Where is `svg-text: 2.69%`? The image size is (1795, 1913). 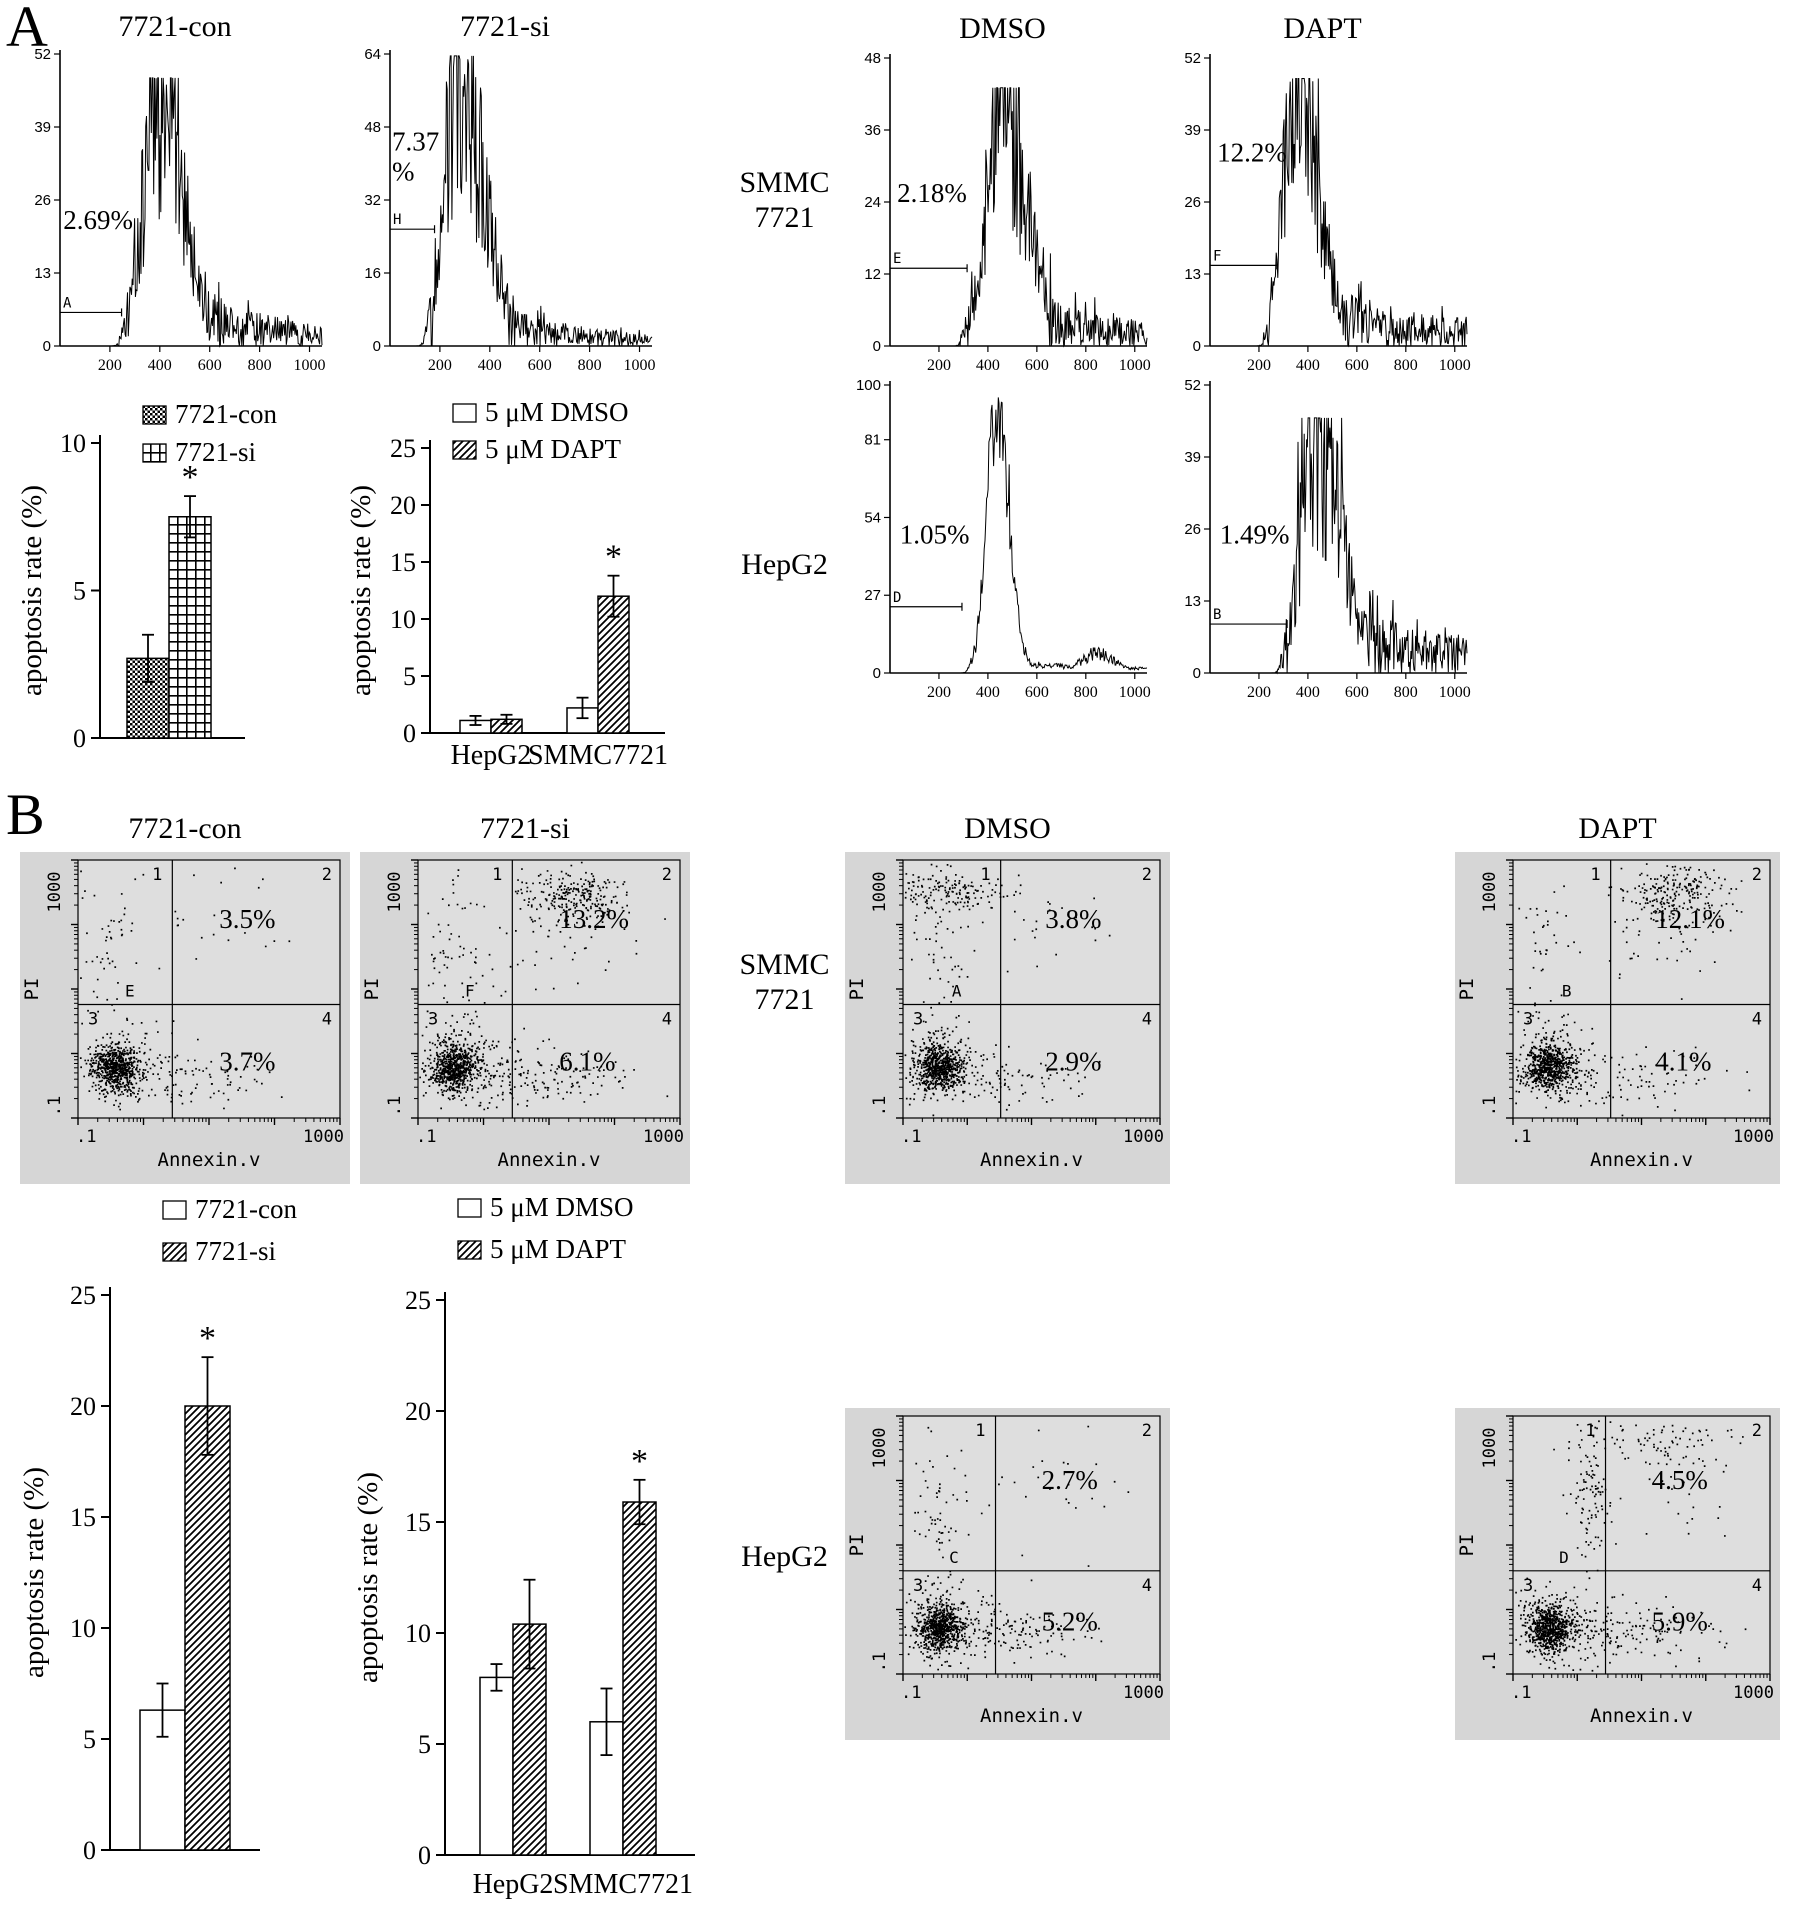
svg-text: 2.69% is located at coordinates (98, 220).